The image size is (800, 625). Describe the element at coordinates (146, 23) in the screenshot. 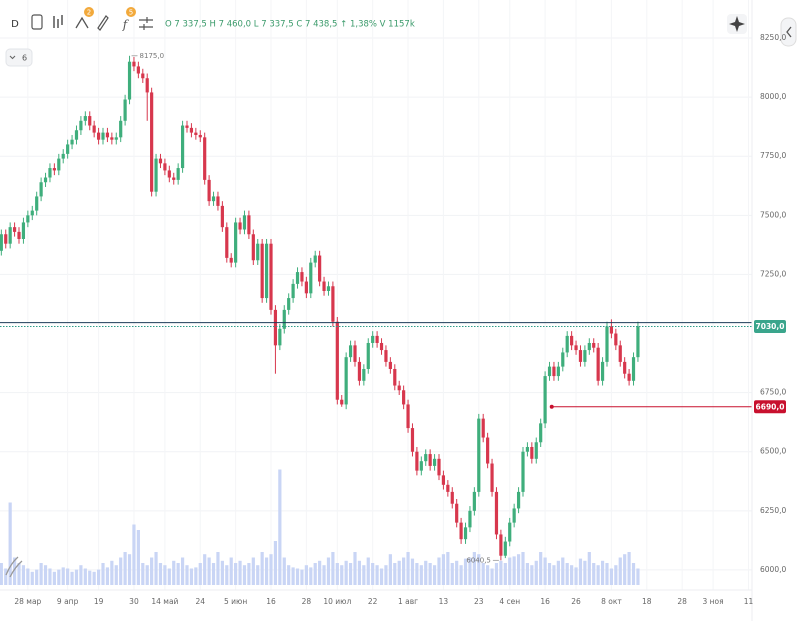

I see `settings-icon` at that location.